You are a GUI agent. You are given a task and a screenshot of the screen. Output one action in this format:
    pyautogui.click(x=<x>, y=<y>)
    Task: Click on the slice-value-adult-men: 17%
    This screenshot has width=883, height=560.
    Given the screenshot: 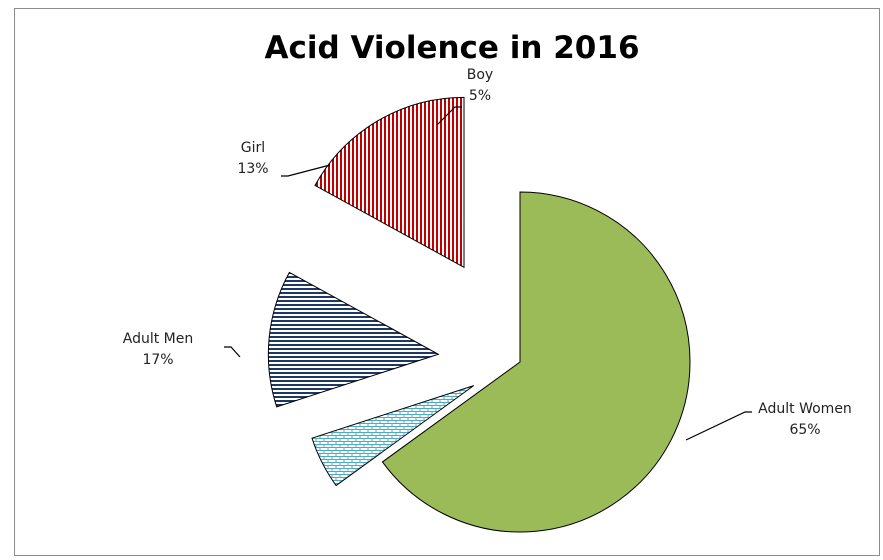 What is the action you would take?
    pyautogui.click(x=157, y=360)
    